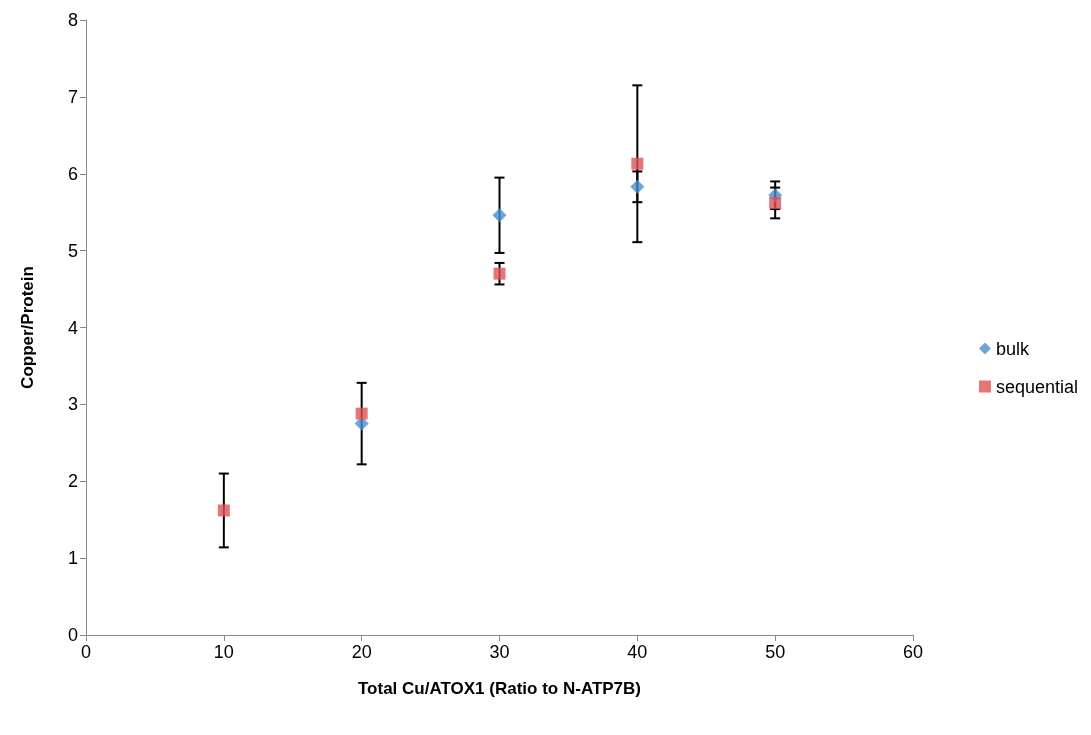 This screenshot has height=735, width=1091. I want to click on y-tick-label: 0, so click(72, 635).